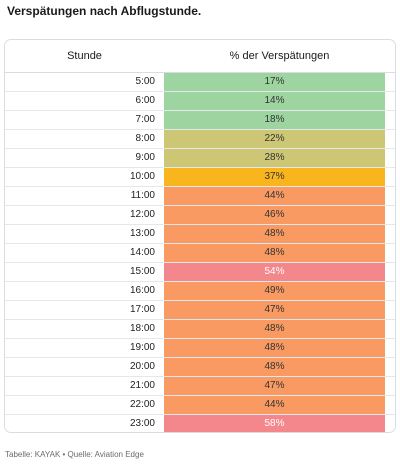 The image size is (400, 465). What do you see at coordinates (274, 101) in the screenshot?
I see `delay-percent-cell: 14%` at bounding box center [274, 101].